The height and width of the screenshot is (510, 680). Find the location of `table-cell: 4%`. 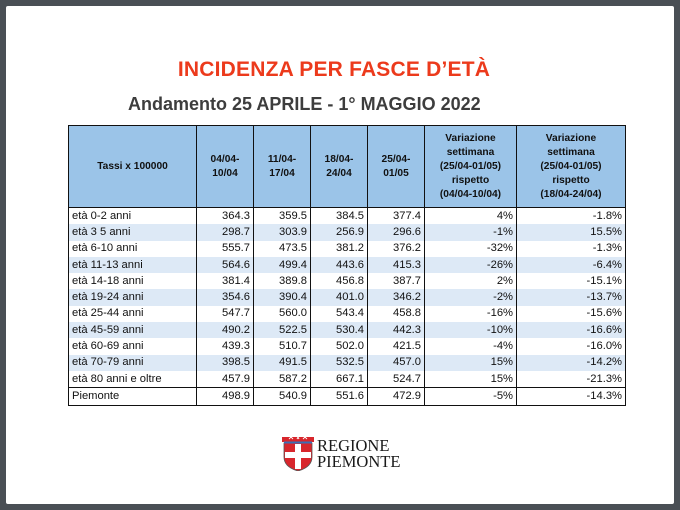

table-cell: 4% is located at coordinates (470, 216).